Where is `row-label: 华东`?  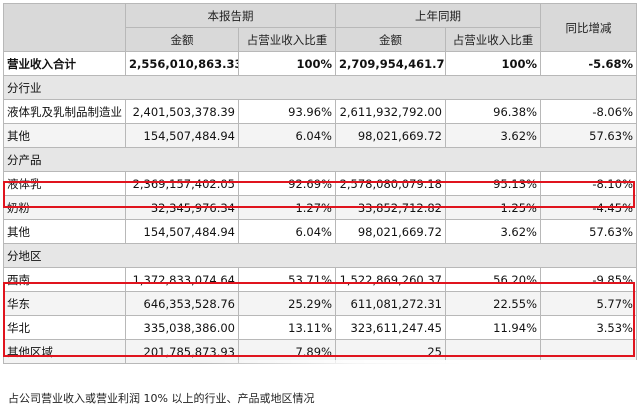
row-label: 华东 is located at coordinates (64, 303).